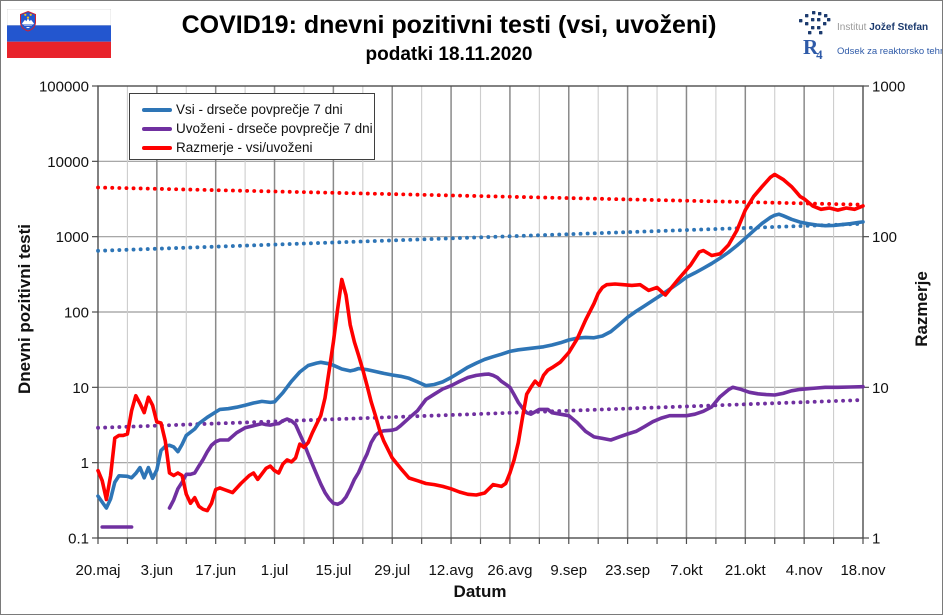 This screenshot has height=615, width=943. I want to click on y-left-tick-label: 10, so click(80, 388).